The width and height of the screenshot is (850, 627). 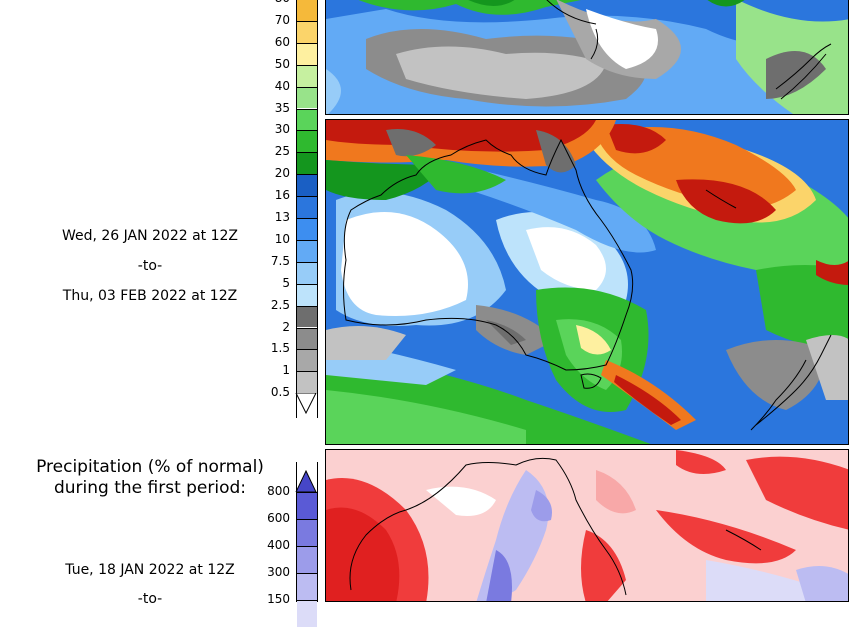 What do you see at coordinates (280, 304) in the screenshot?
I see `colorbar-tick-label: 2.5` at bounding box center [280, 304].